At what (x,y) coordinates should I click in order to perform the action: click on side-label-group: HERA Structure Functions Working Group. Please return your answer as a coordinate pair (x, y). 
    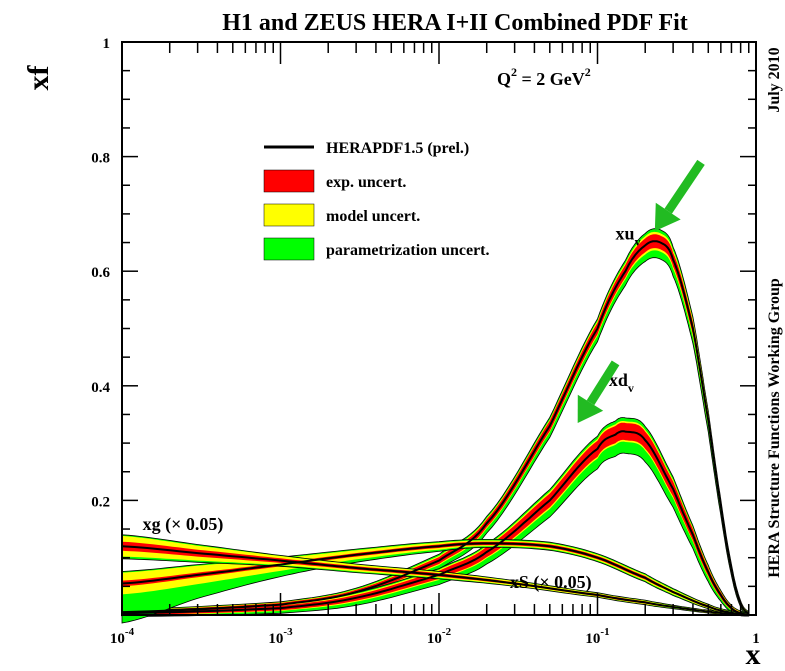
    Looking at the image, I should click on (774, 428).